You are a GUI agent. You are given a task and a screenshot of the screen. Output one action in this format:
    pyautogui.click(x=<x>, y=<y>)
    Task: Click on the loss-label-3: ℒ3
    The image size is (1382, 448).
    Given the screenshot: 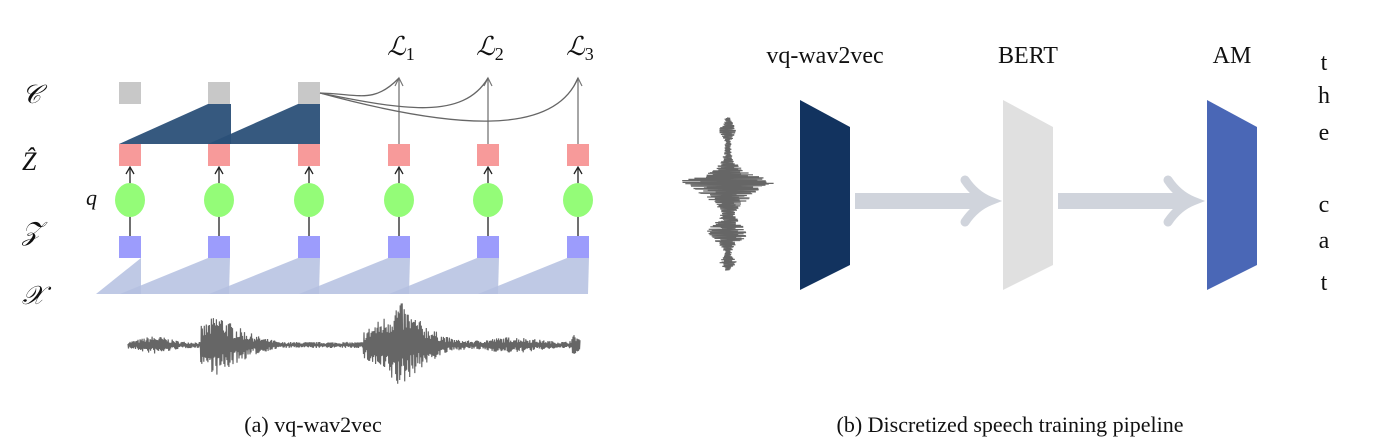 What is the action you would take?
    pyautogui.click(x=580, y=48)
    